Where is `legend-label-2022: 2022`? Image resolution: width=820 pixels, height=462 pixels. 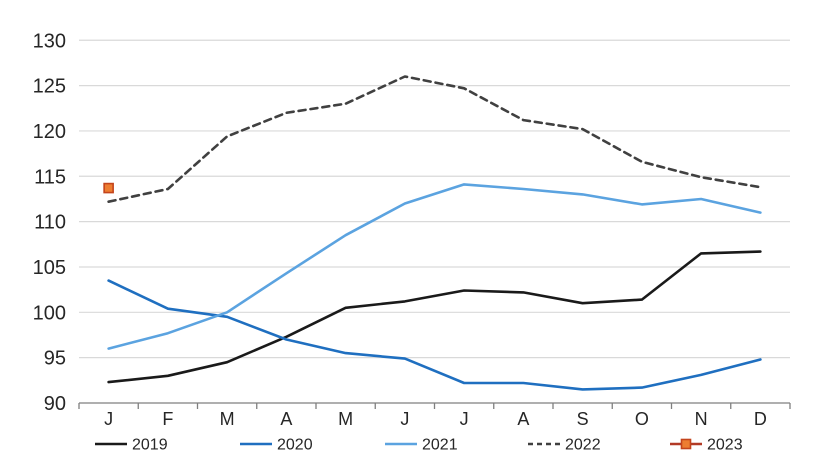 legend-label-2022: 2022 is located at coordinates (583, 445).